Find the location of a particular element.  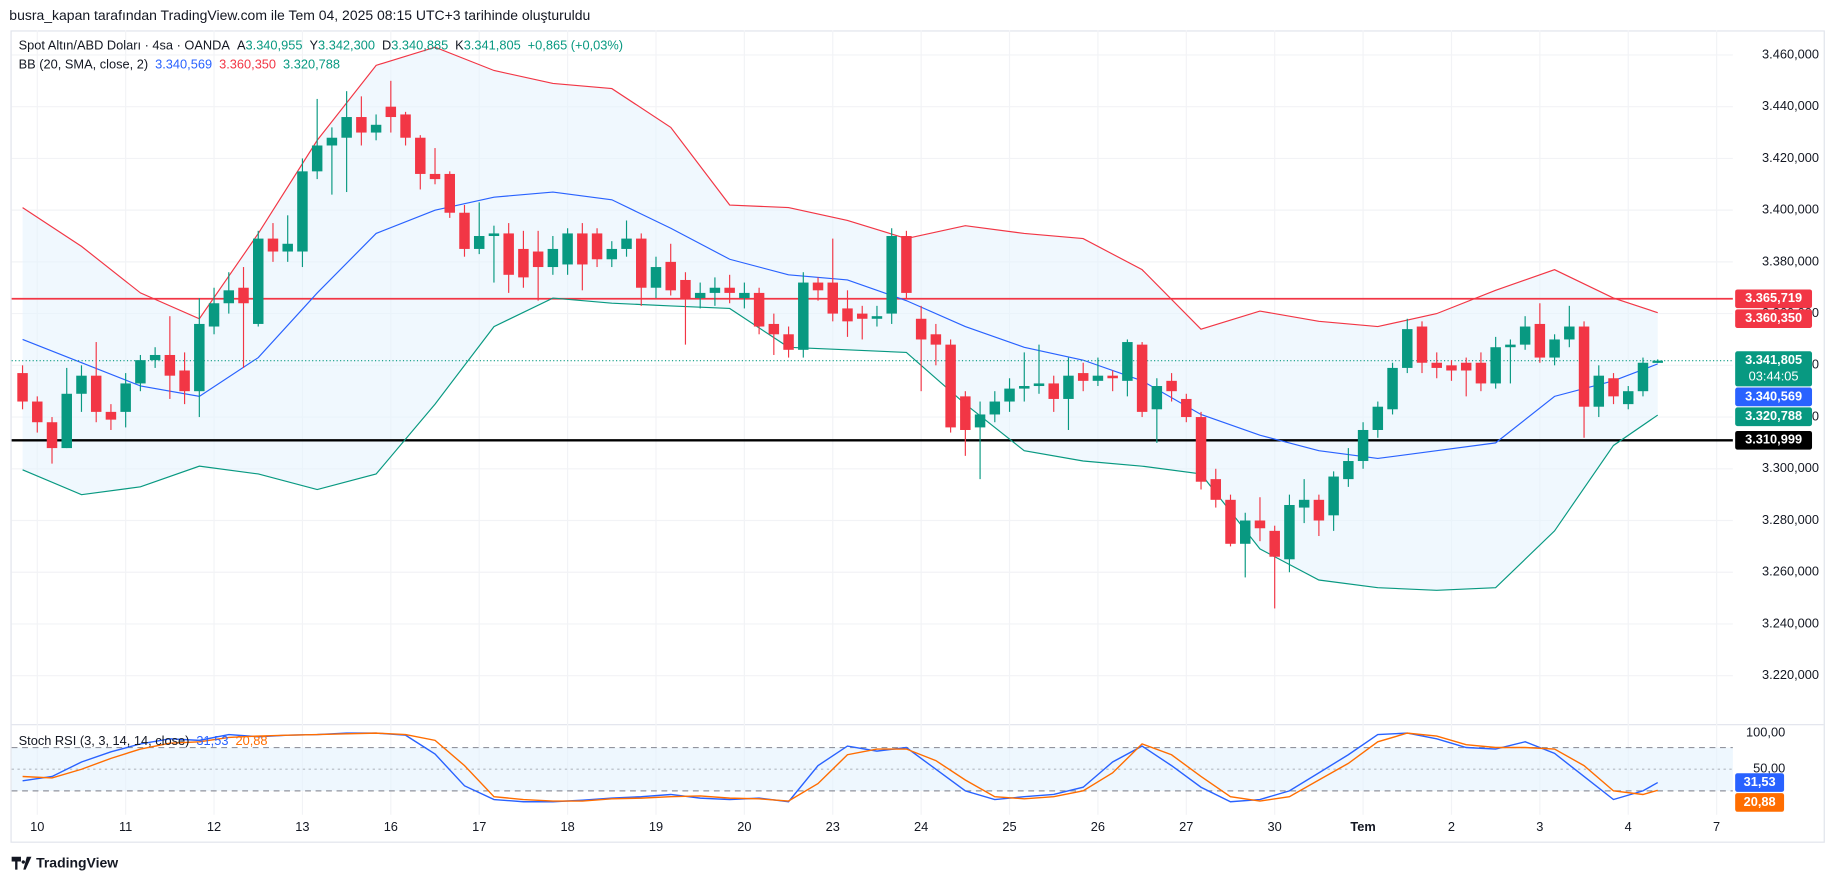

bb-value: 3.340,569 is located at coordinates (183, 64).